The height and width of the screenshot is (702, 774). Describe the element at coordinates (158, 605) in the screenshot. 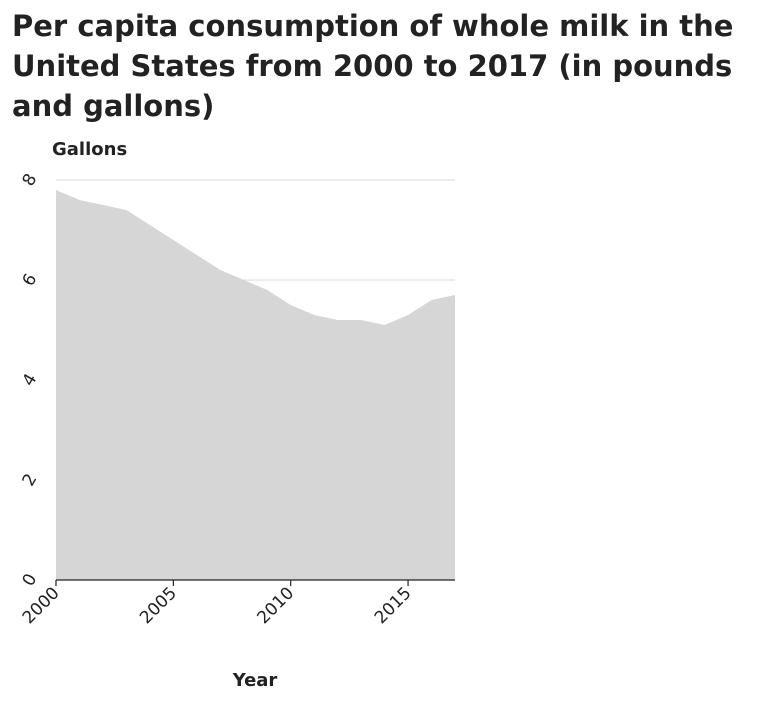

I see `x-tick-label-2005: 2005` at that location.